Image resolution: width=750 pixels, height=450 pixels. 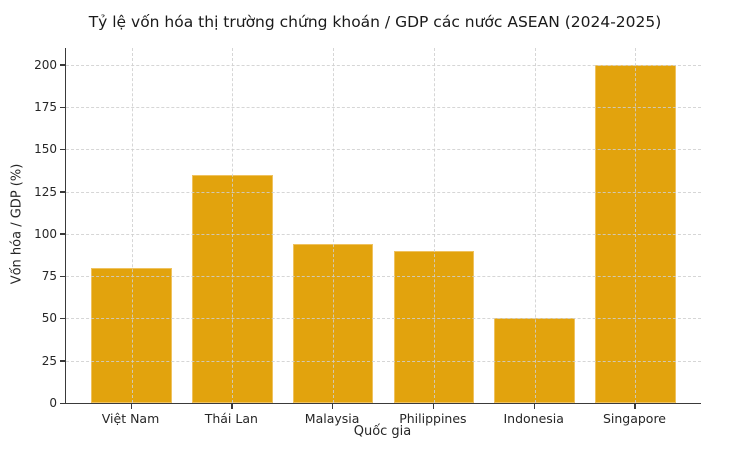 What do you see at coordinates (231, 418) in the screenshot?
I see `x-tick-label: Thái Lan` at bounding box center [231, 418].